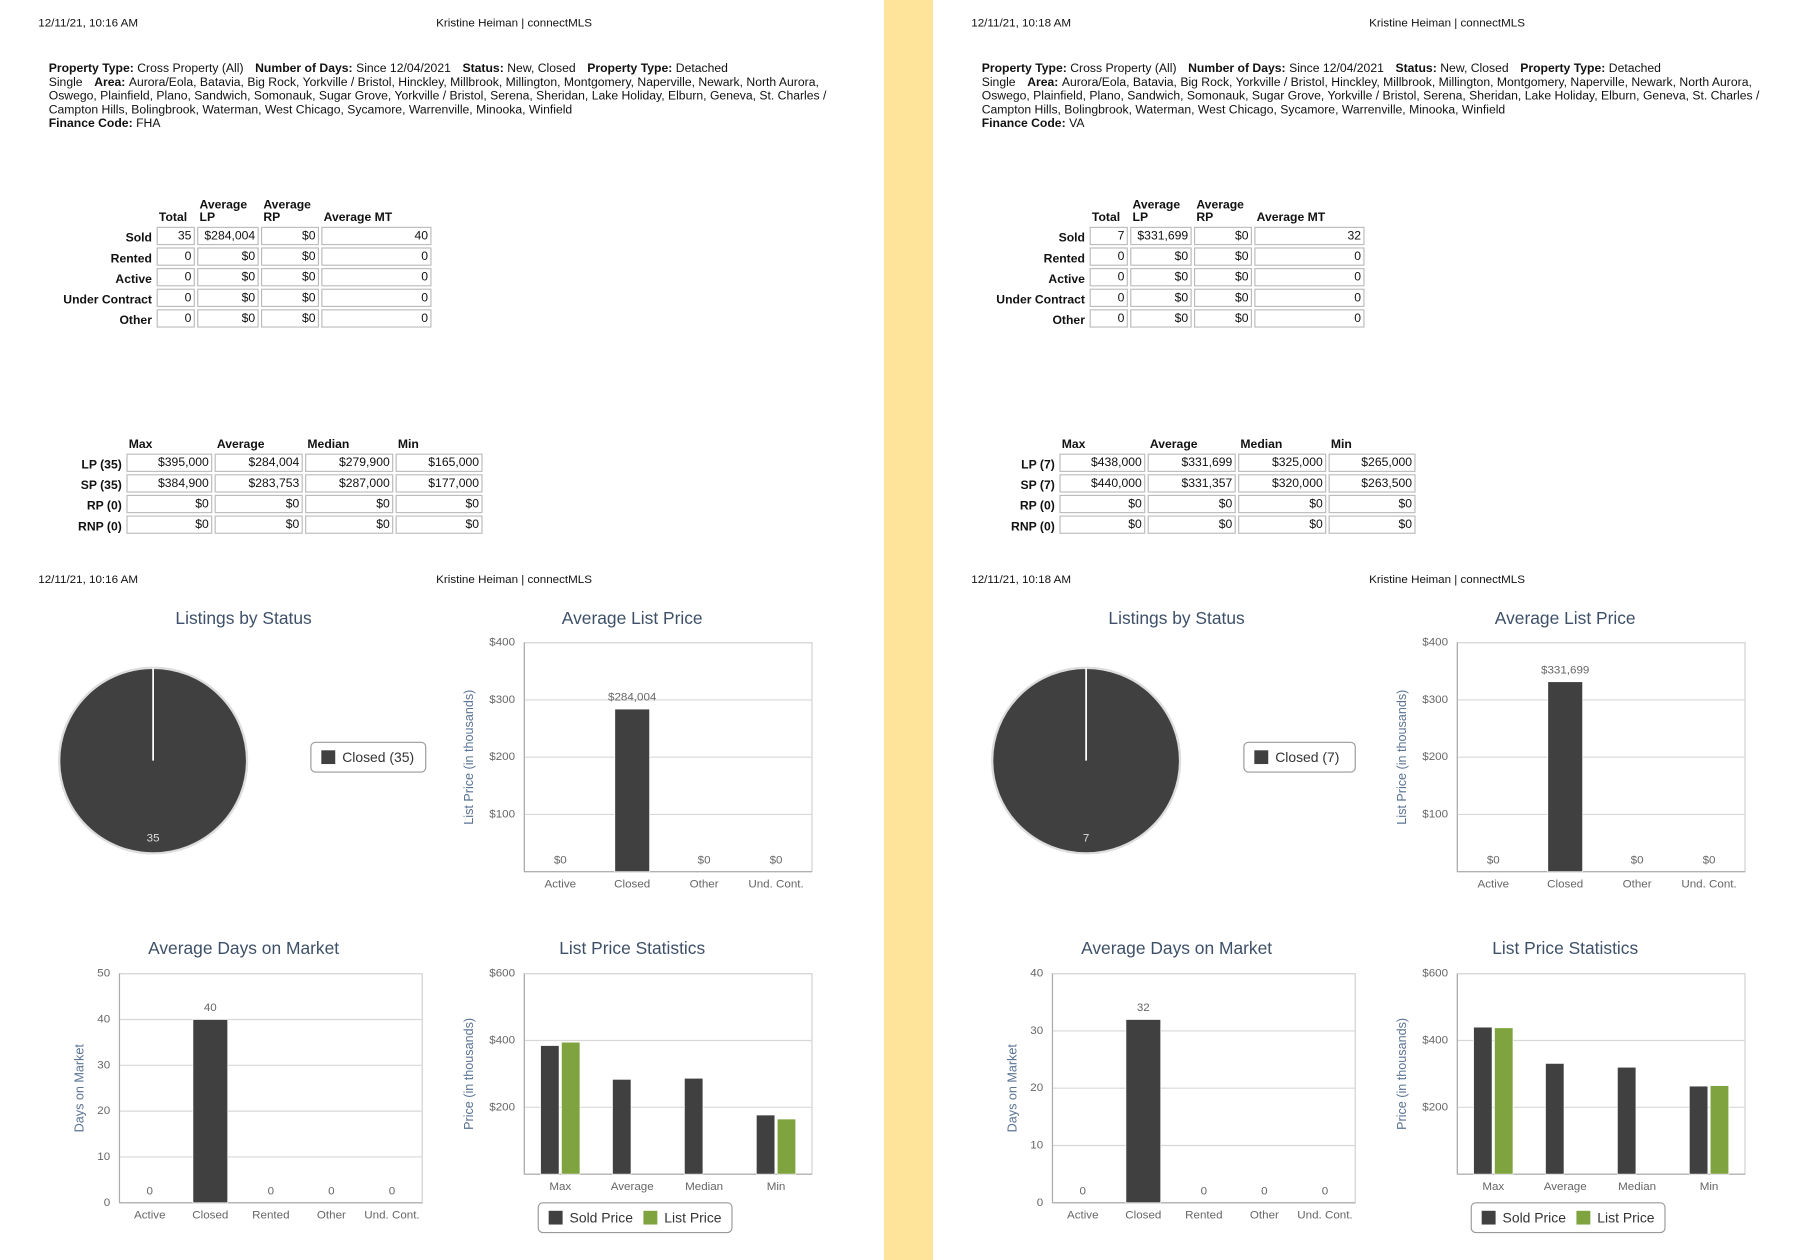 This screenshot has height=1260, width=1800. What do you see at coordinates (439, 462) in the screenshot?
I see `cell: $165,000` at bounding box center [439, 462].